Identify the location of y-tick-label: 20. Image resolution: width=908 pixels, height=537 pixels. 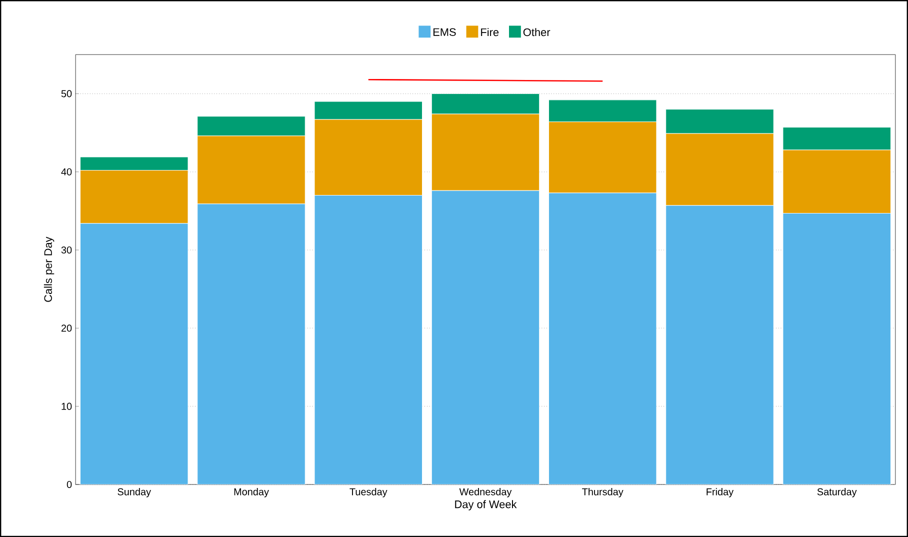
(66, 328).